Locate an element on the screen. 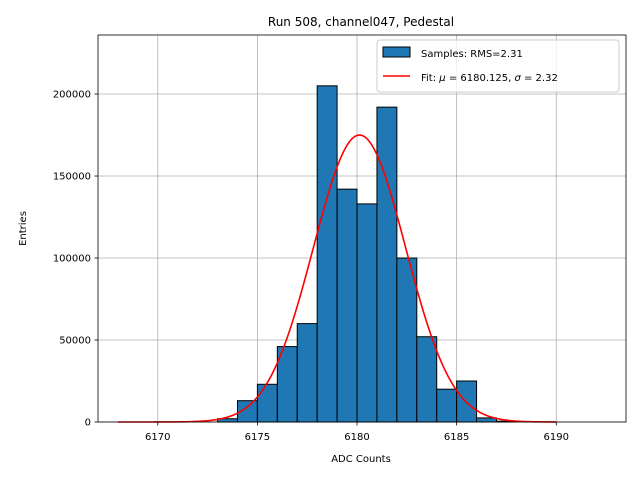  y-axis-label: Entries is located at coordinates (23, 228).